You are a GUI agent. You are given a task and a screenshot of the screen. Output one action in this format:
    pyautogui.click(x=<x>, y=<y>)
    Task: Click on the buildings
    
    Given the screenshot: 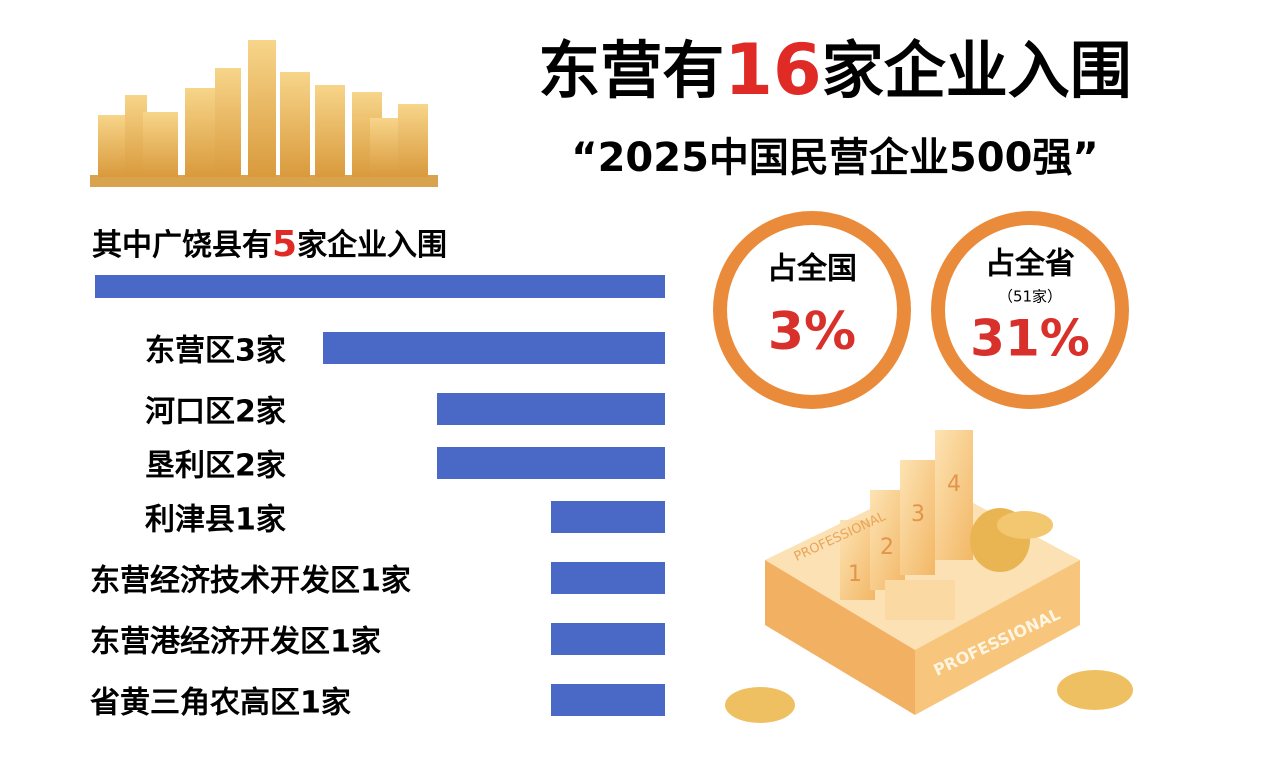 What is the action you would take?
    pyautogui.click(x=264, y=113)
    